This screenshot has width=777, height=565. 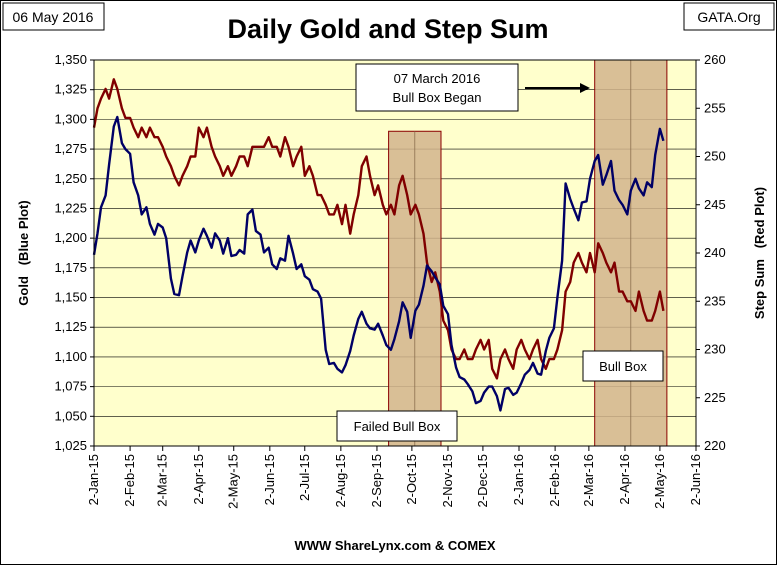 What do you see at coordinates (715, 204) in the screenshot?
I see `y-right-tick-label: 245` at bounding box center [715, 204].